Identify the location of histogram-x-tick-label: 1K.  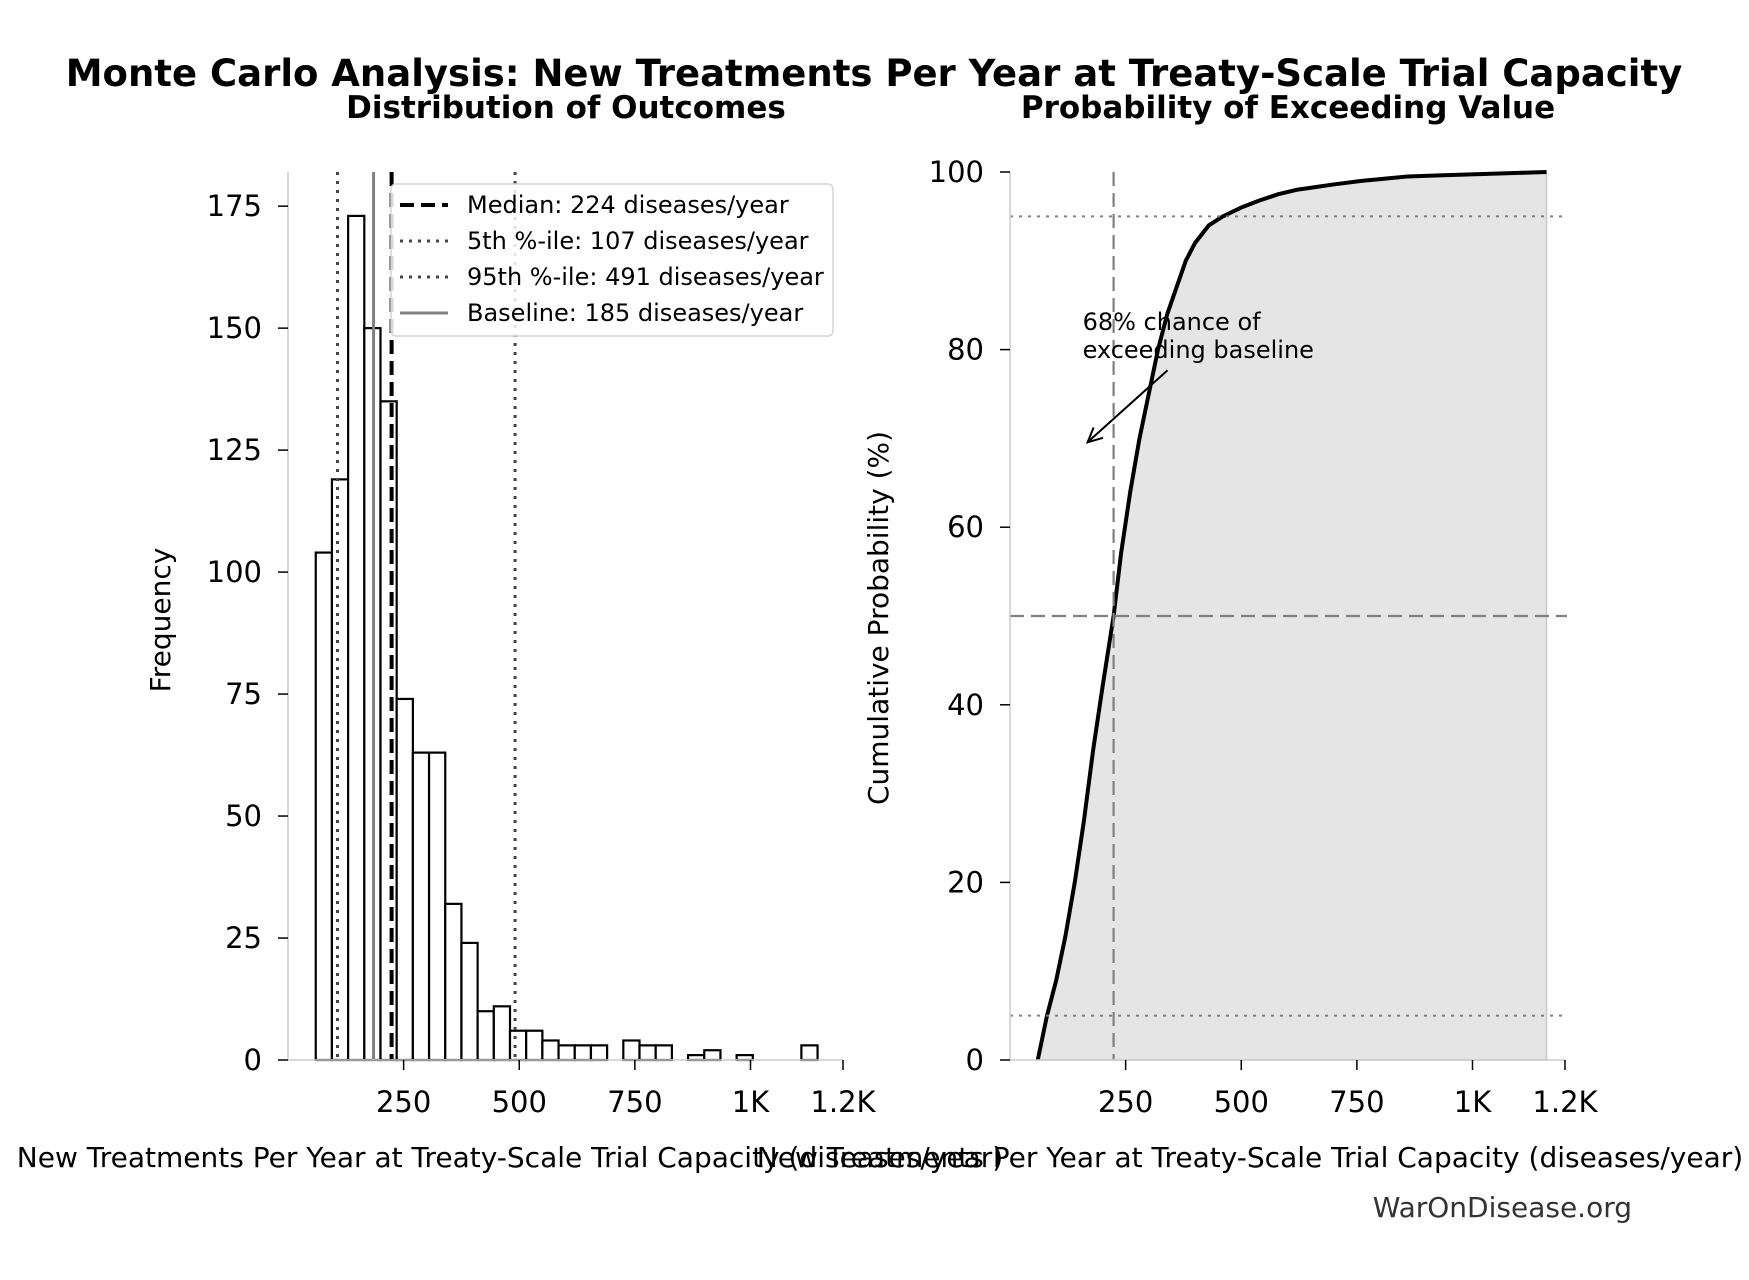
(751, 1102).